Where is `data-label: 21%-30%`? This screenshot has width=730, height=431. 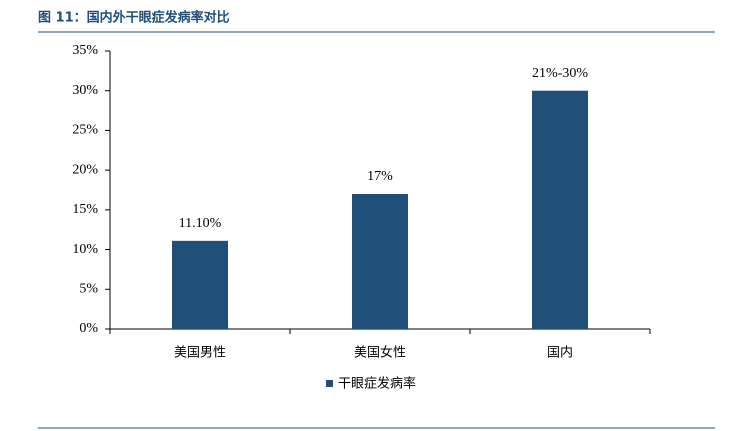
data-label: 21%-30% is located at coordinates (560, 73).